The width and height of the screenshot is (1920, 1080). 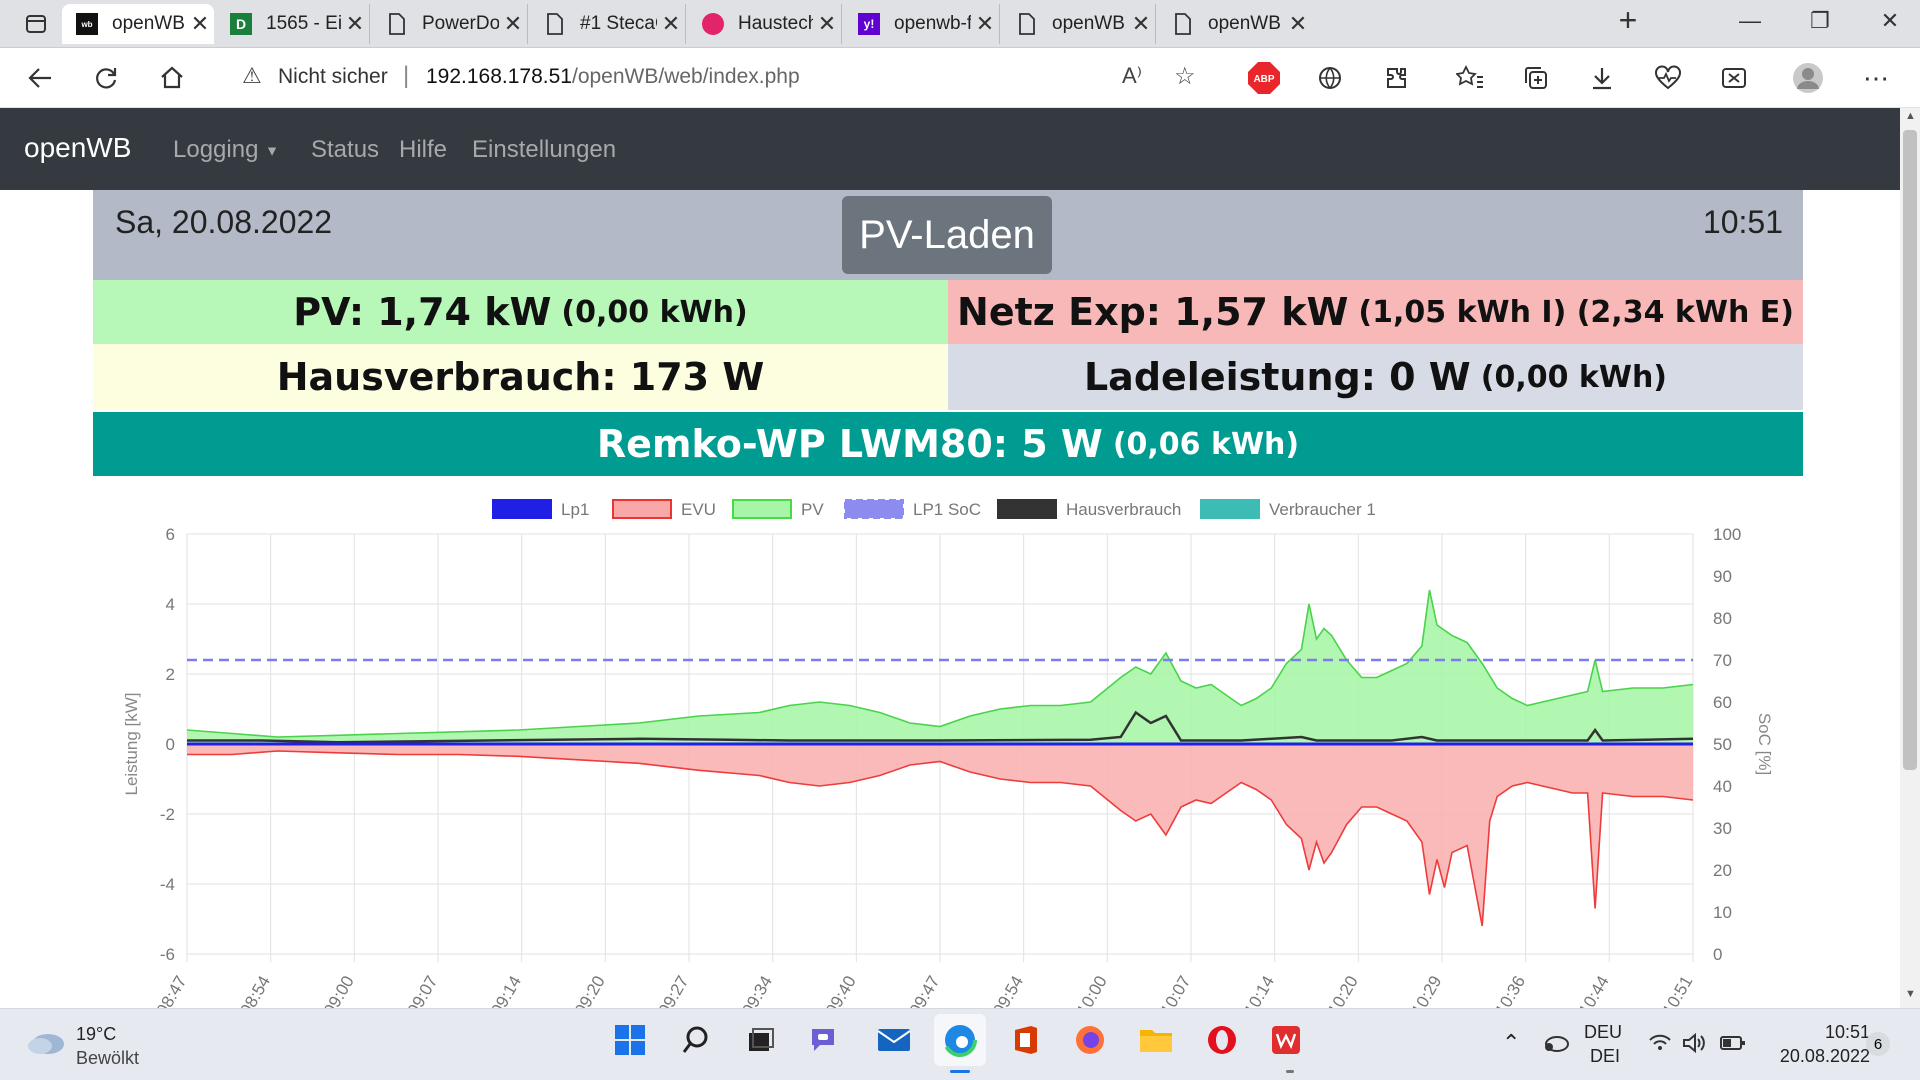 What do you see at coordinates (1910, 450) in the screenshot?
I see `scrollbar-thumb` at bounding box center [1910, 450].